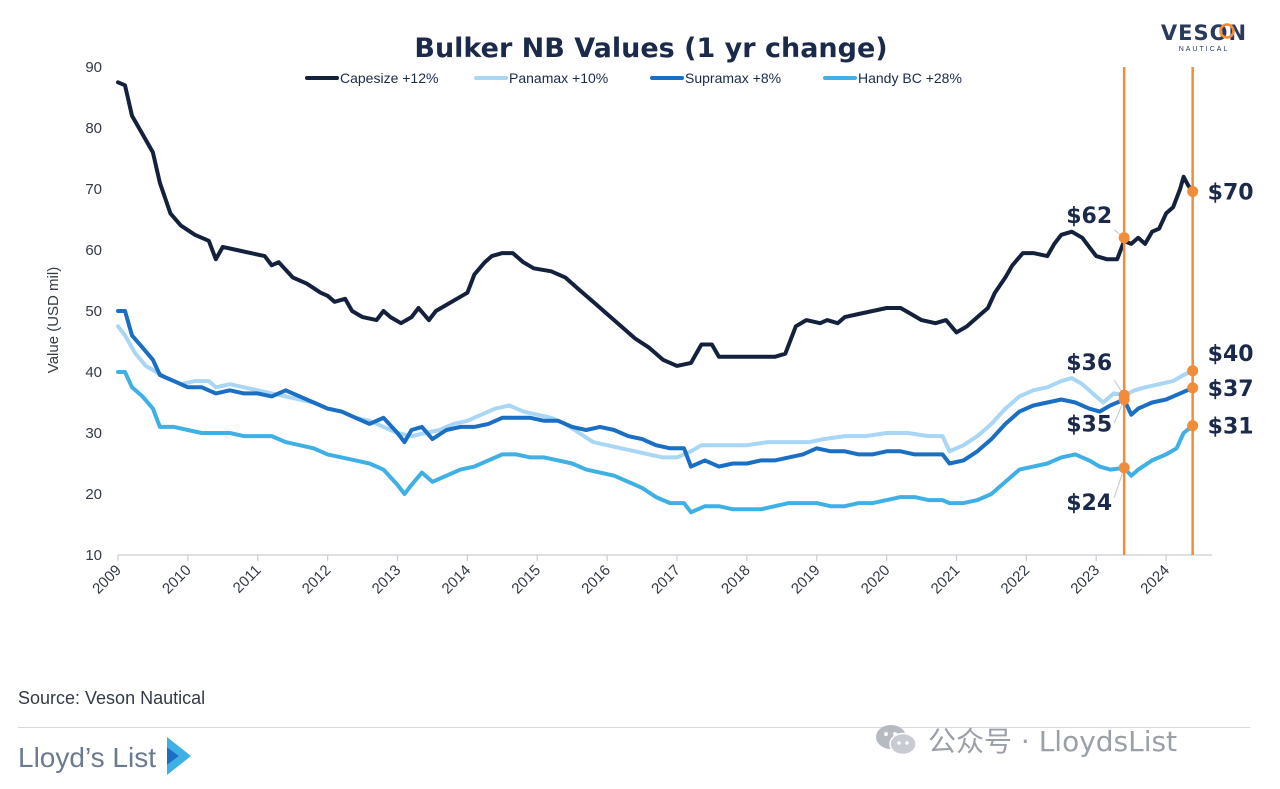  Describe the element at coordinates (650, 48) in the screenshot. I see `chart-title: Bulker NB Values (1 yr change)` at that location.